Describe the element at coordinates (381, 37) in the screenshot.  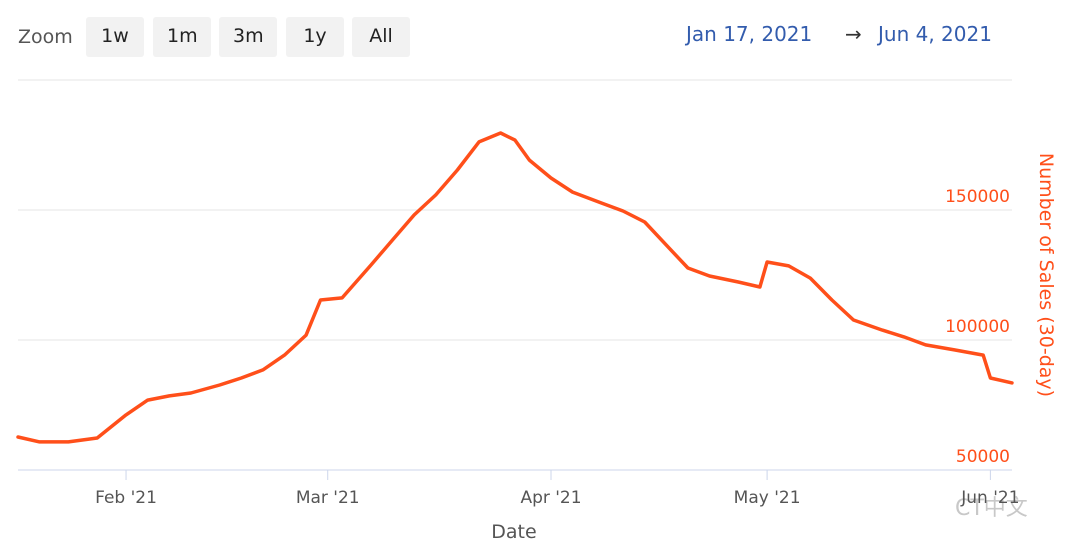
I see `zoom-button: All` at that location.